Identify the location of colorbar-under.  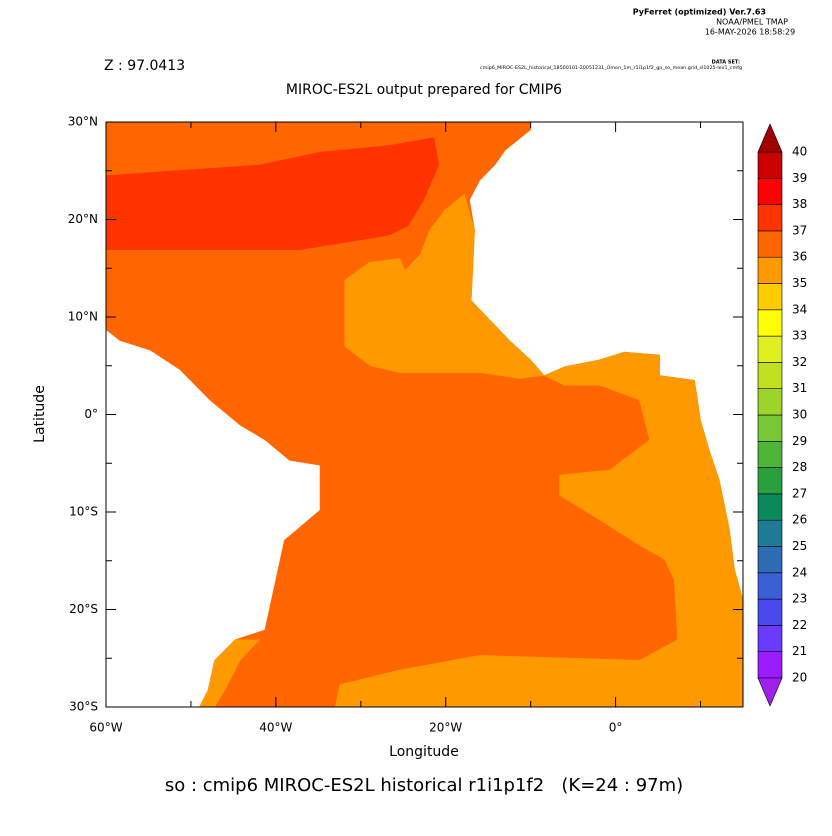
(770, 692).